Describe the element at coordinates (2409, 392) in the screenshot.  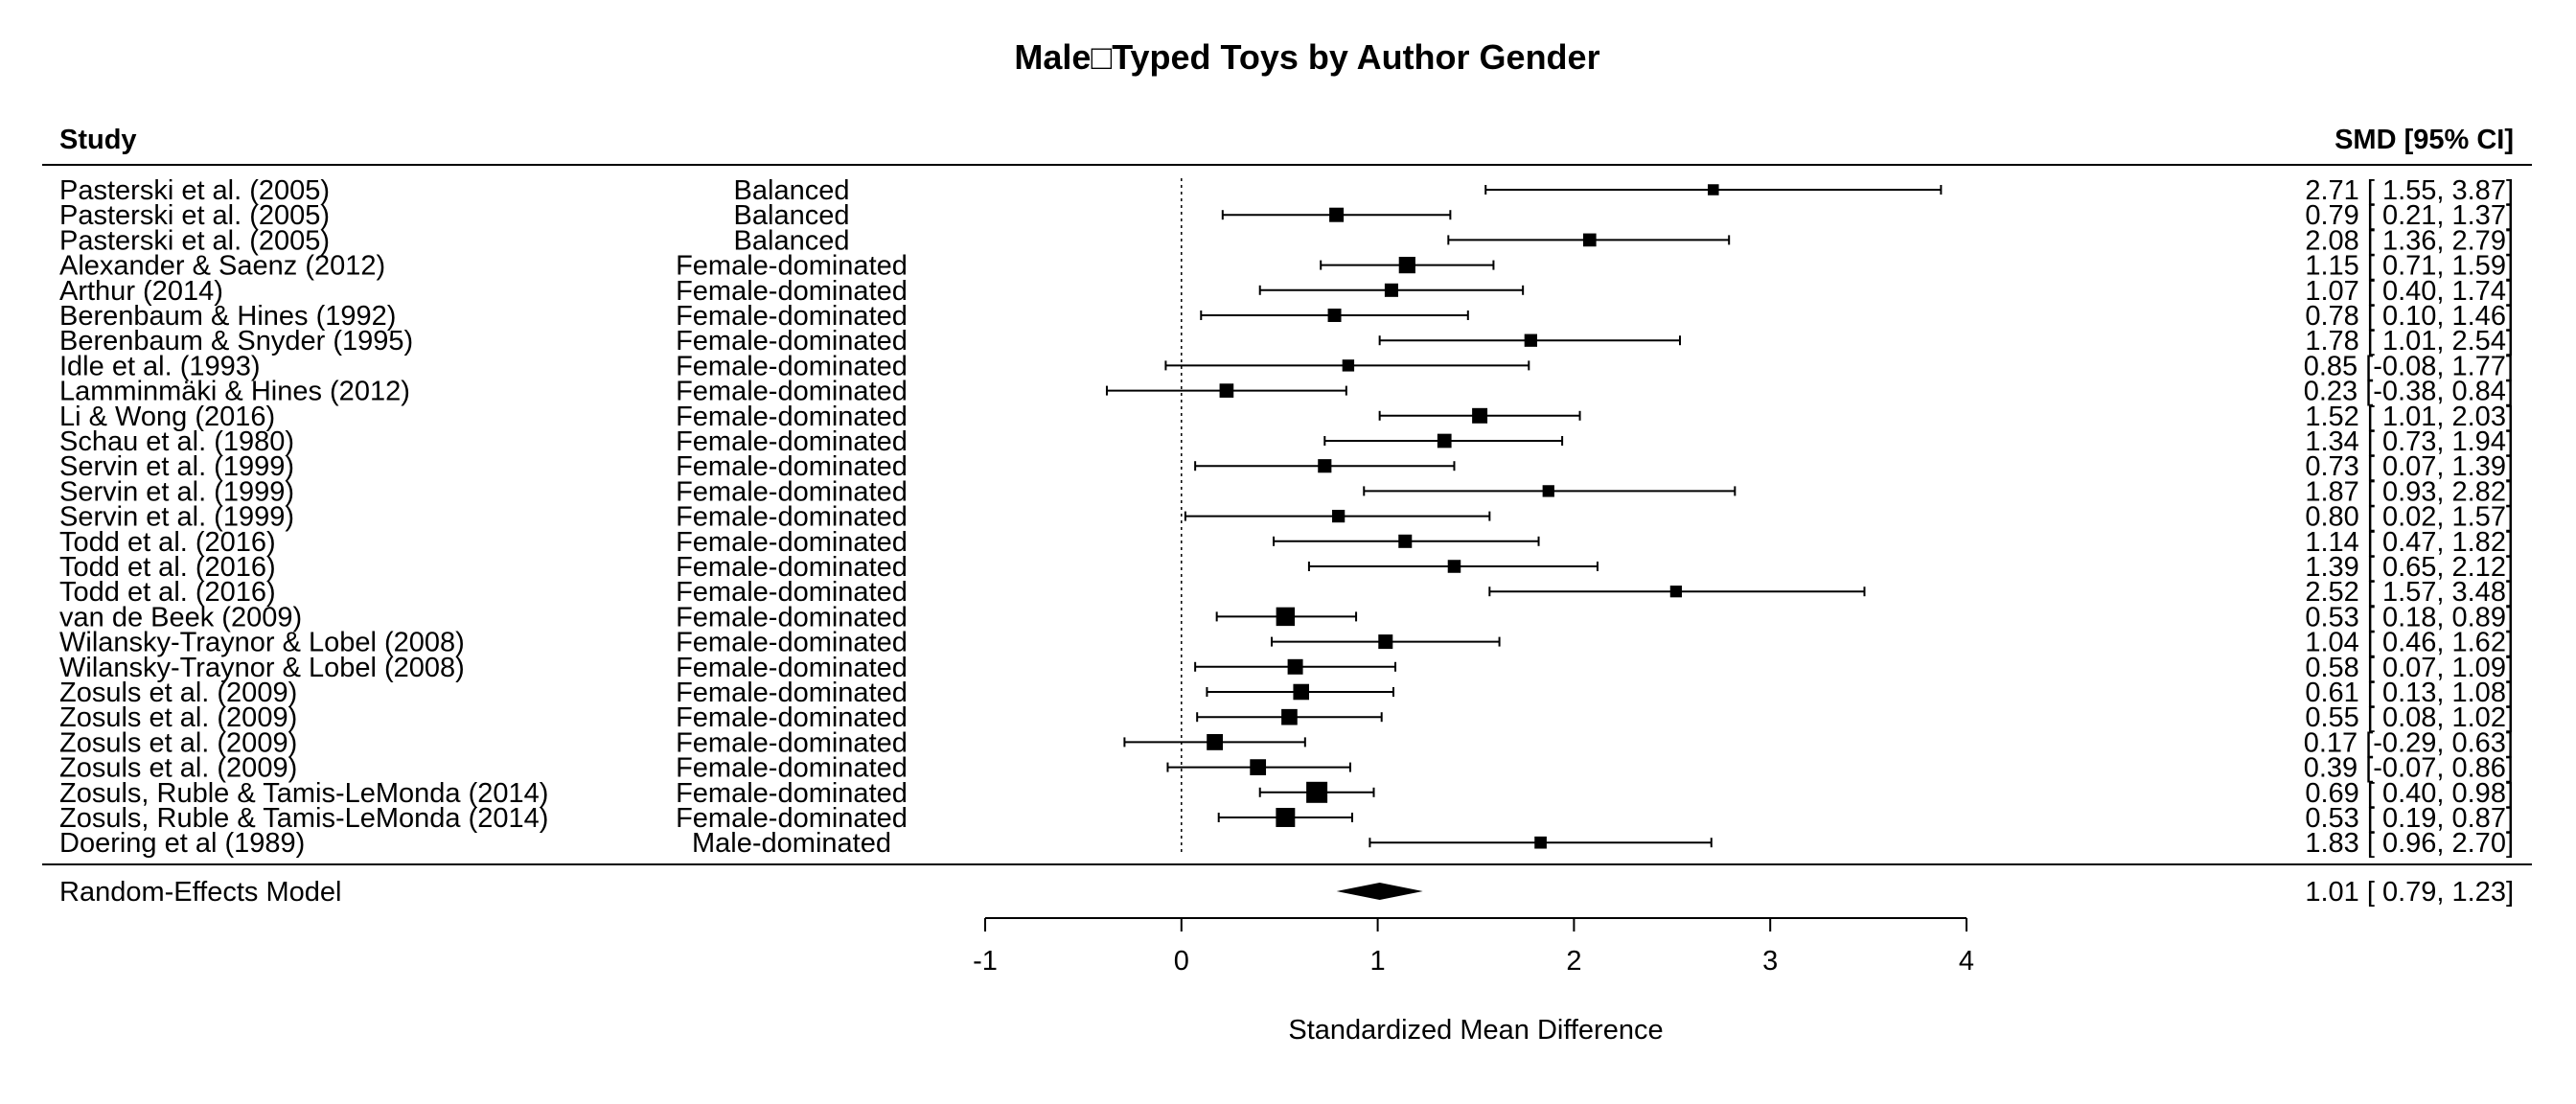
I see `effect-label: 0.23 [-0.38, 0.84]` at that location.